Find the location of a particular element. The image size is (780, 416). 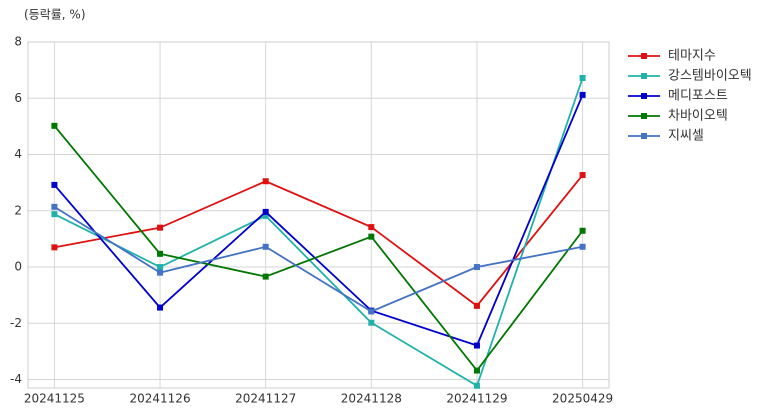

legend-label: 강스템바이오텍 is located at coordinates (710, 76).